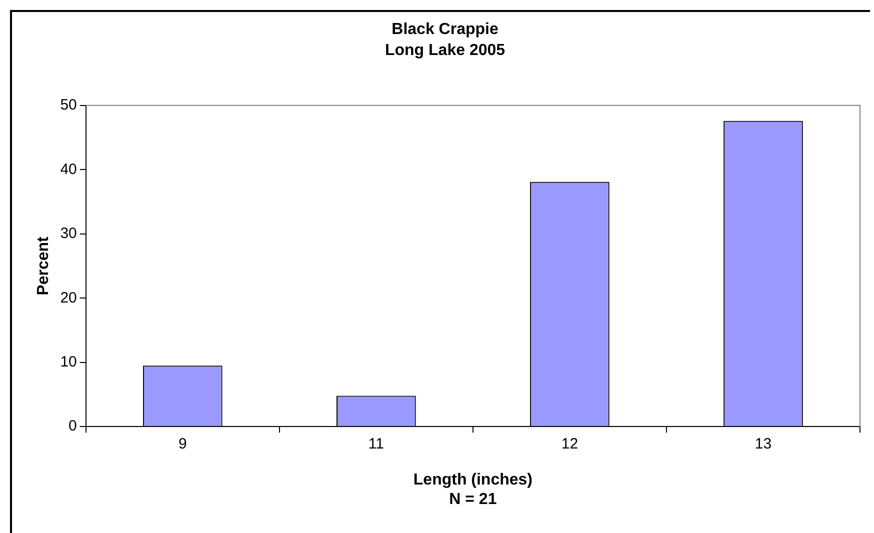 This screenshot has width=874, height=533. What do you see at coordinates (445, 29) in the screenshot?
I see `chart-title: Black Crappie` at bounding box center [445, 29].